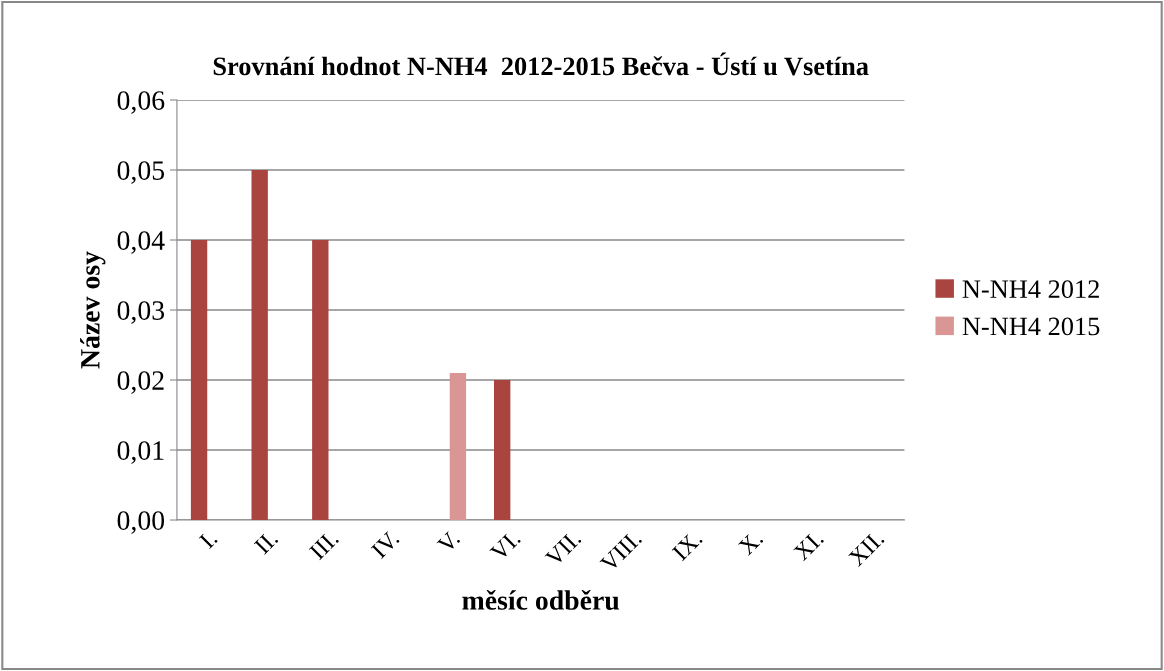  What do you see at coordinates (563, 549) in the screenshot?
I see `x-tick-label: VII.` at bounding box center [563, 549].